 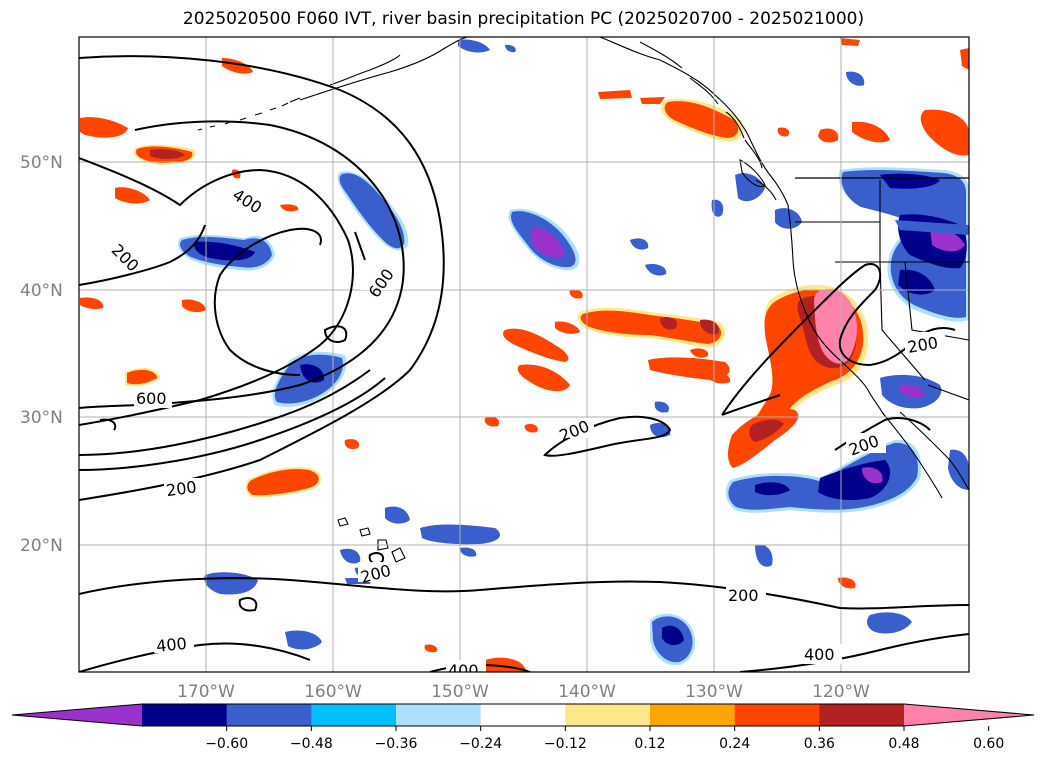 I want to click on longitude-labels: 170°W 160°W 150°W 140°W 130°W 120°W, so click(x=523, y=692).